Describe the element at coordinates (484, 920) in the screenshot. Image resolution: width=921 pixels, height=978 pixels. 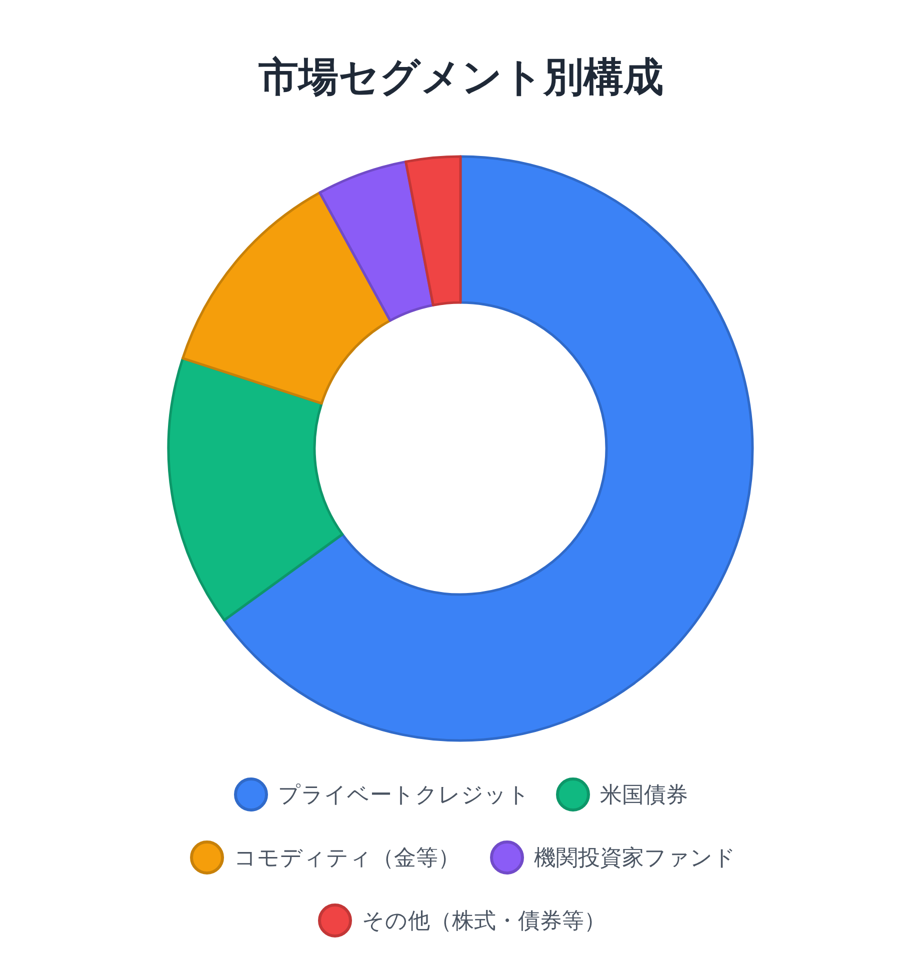
I see `legend-label: その他（株式・債券等）` at that location.